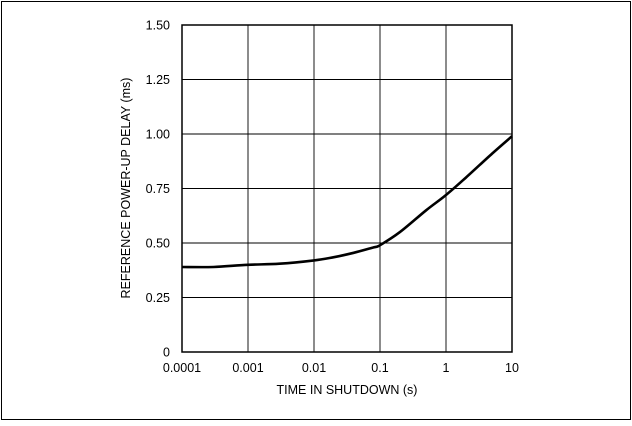 This screenshot has height=426, width=632. What do you see at coordinates (379, 368) in the screenshot?
I see `x-tick-label: 0.1` at bounding box center [379, 368].